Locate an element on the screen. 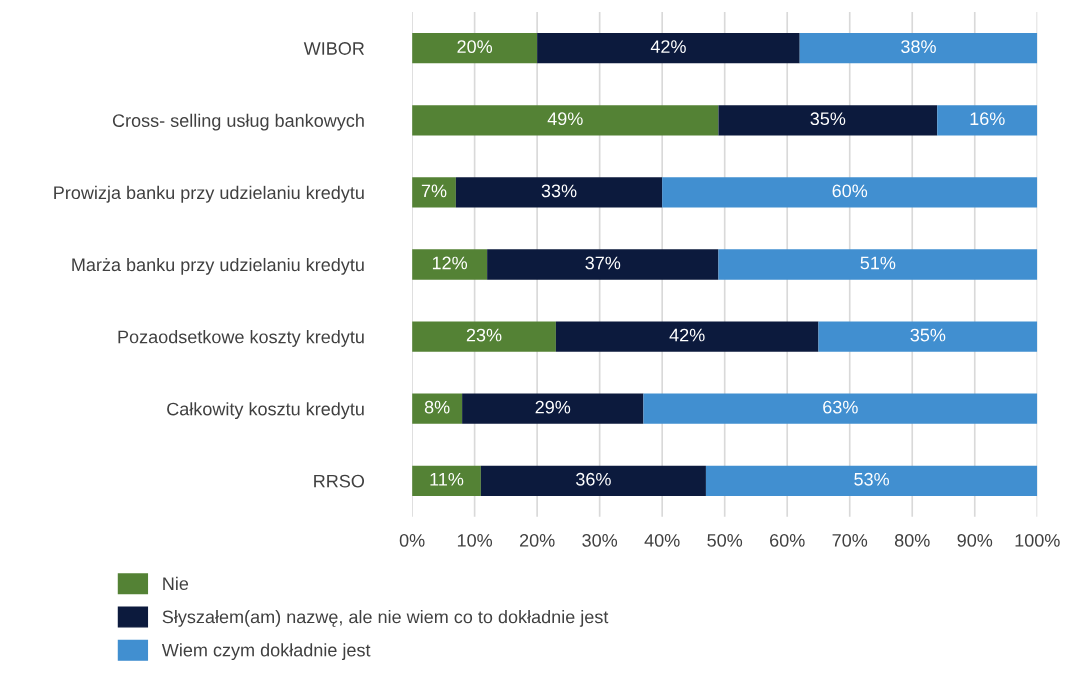  data-label: 53% is located at coordinates (872, 479).